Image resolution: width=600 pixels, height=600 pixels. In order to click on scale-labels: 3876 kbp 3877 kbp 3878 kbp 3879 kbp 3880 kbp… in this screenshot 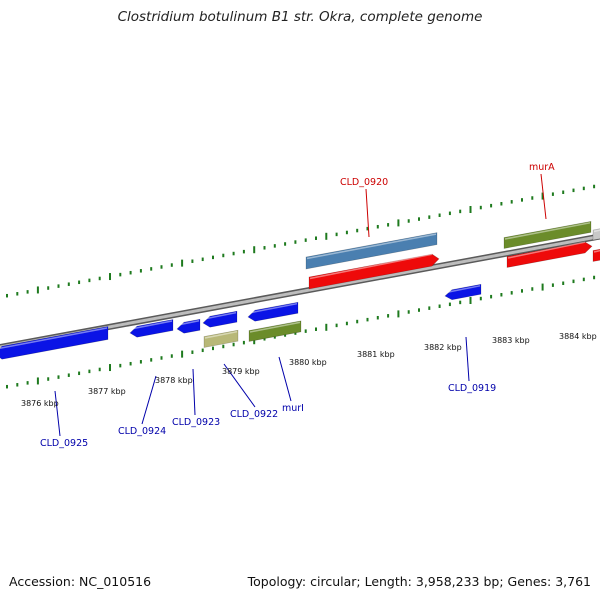, I will do `click(309, 370)`.